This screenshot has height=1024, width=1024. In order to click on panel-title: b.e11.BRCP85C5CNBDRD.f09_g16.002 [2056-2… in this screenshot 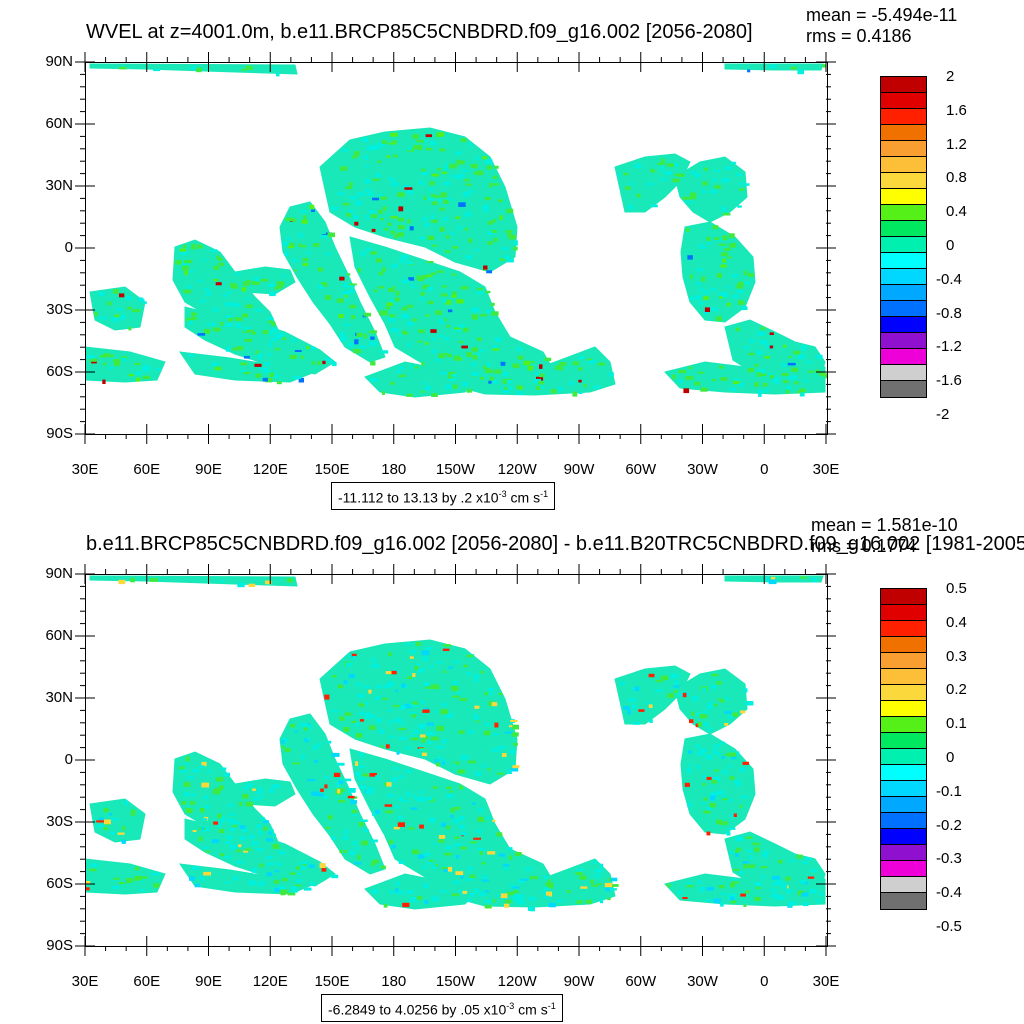, I will do `click(555, 544)`.